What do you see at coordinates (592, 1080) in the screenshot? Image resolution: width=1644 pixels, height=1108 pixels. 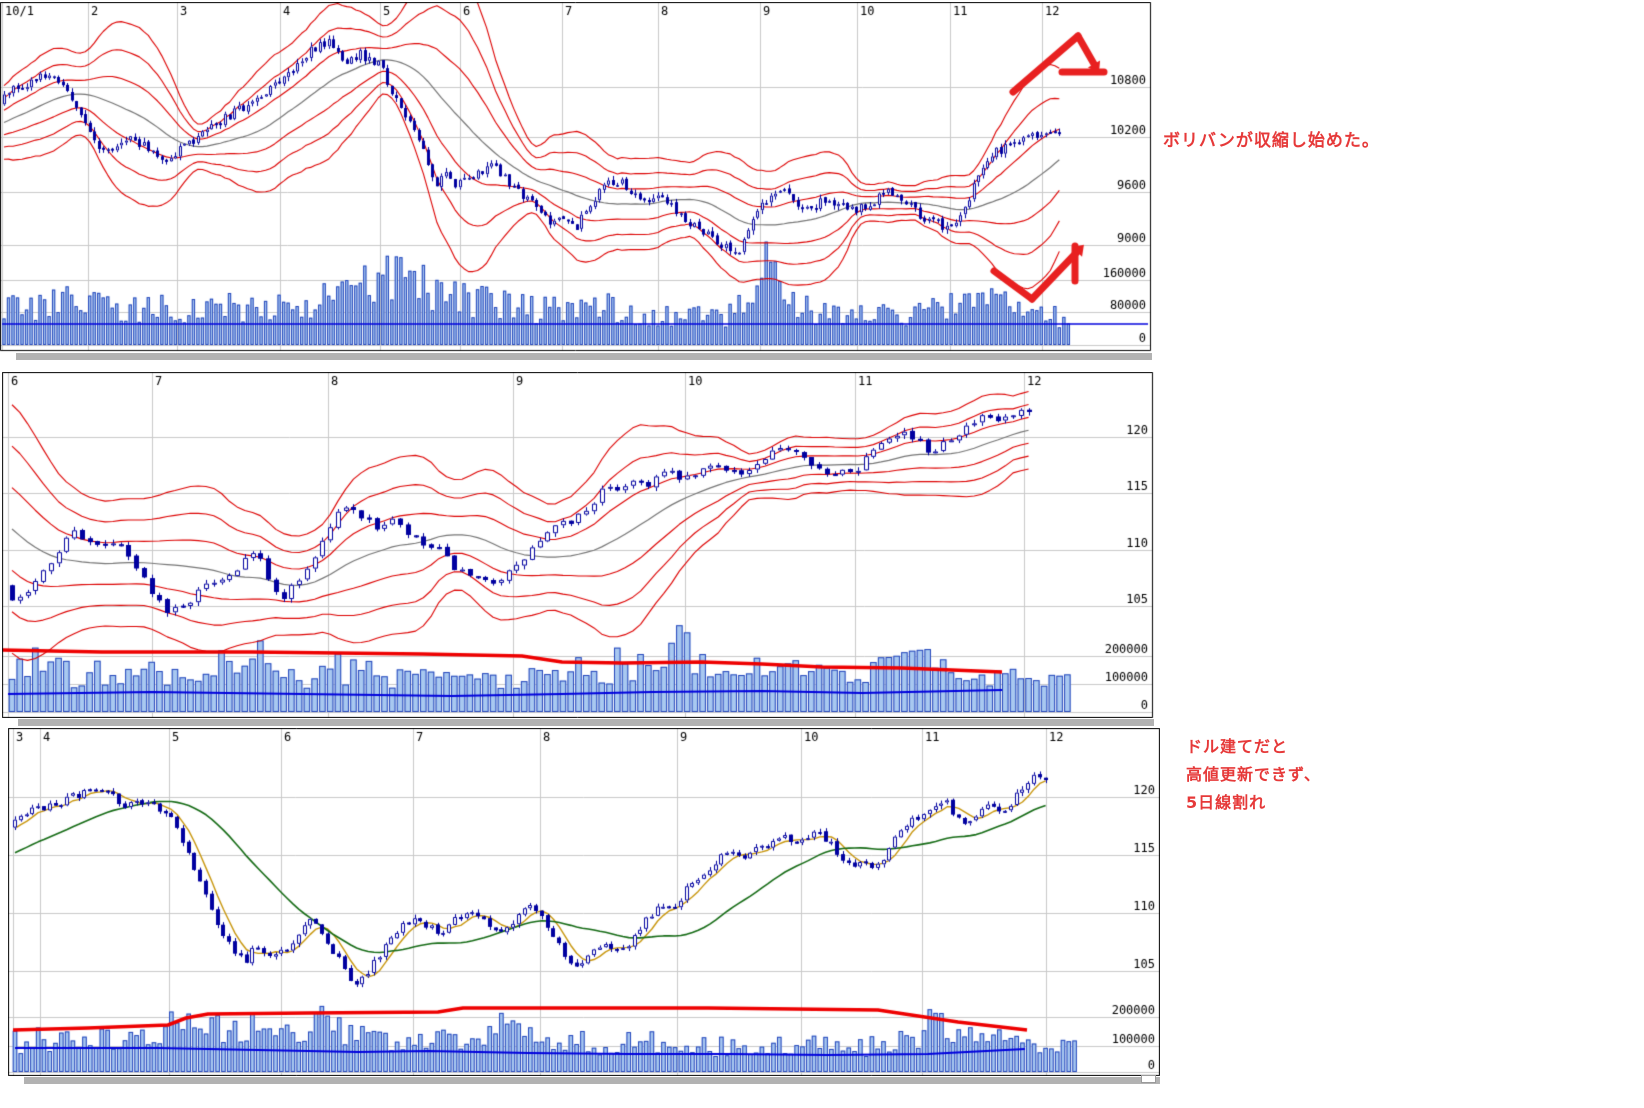 I see `window-shadow-bottom` at bounding box center [592, 1080].